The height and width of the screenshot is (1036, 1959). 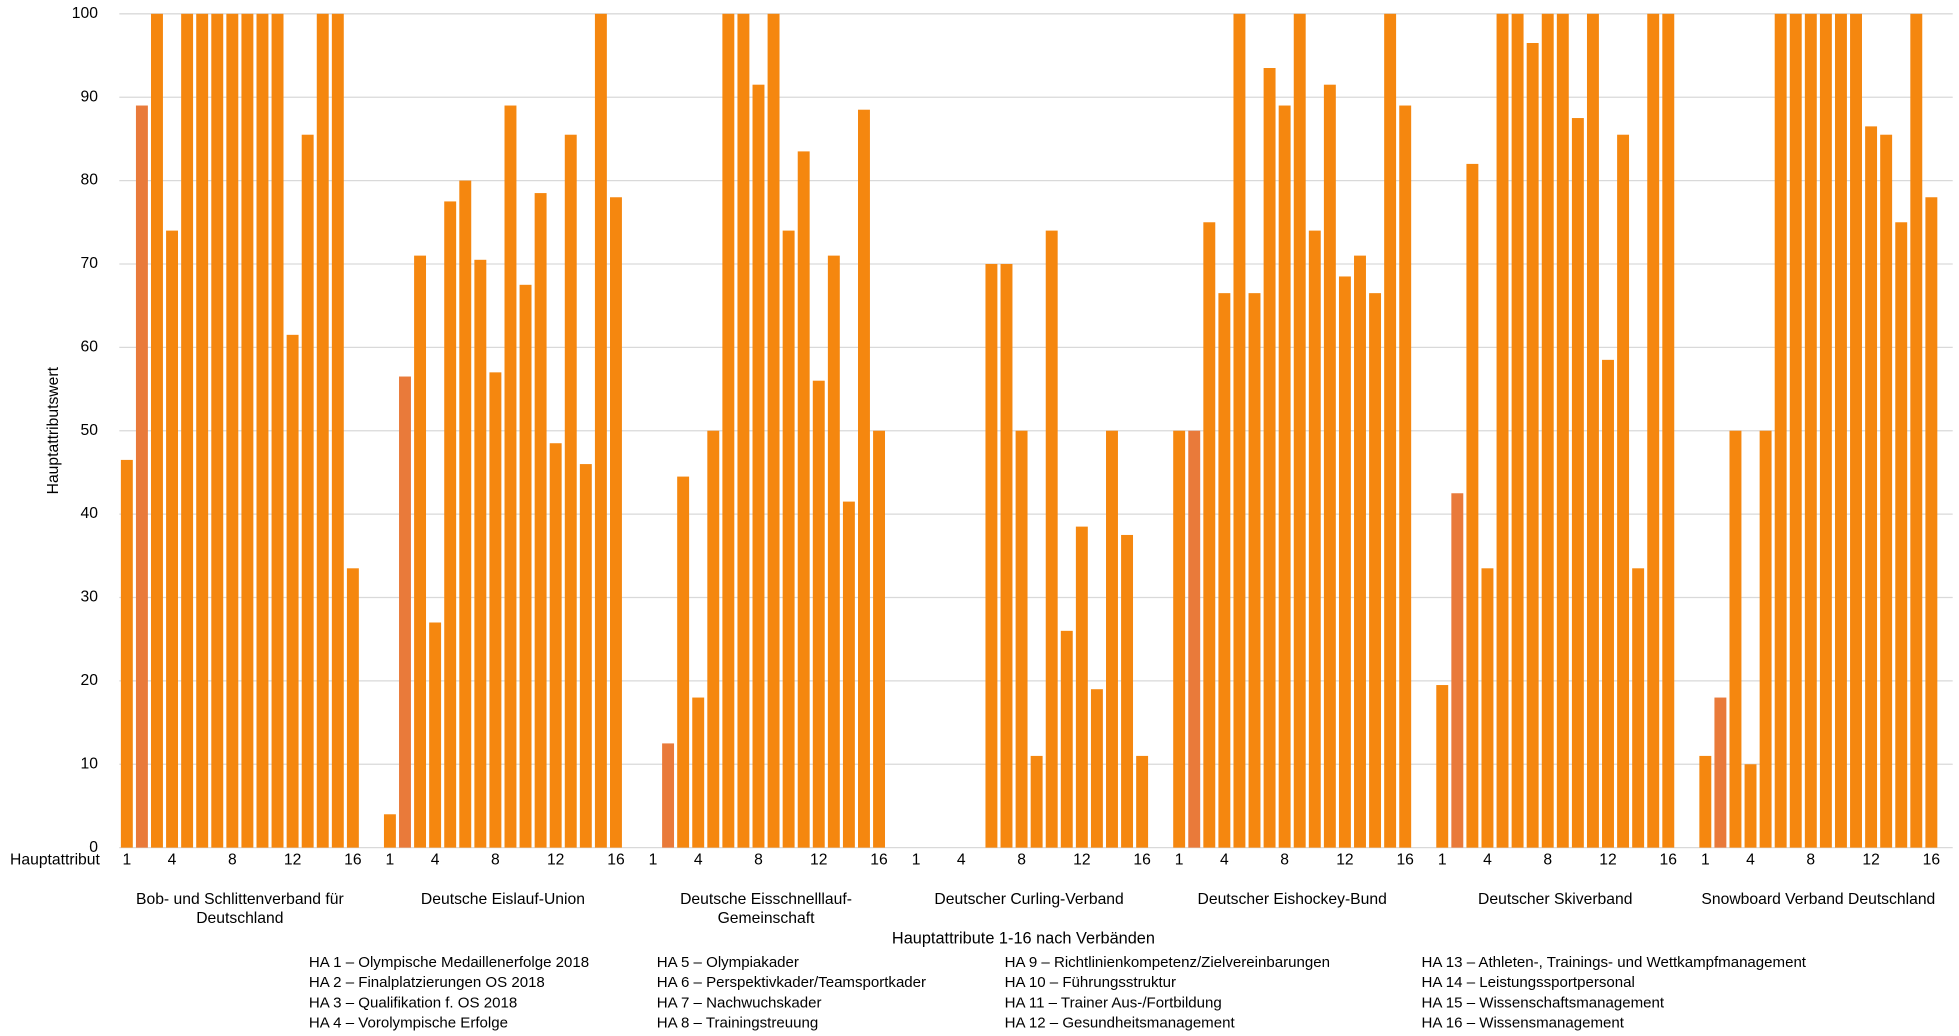 I want to click on group-label-box: Deutscher Curling-Verband, so click(x=1029, y=899).